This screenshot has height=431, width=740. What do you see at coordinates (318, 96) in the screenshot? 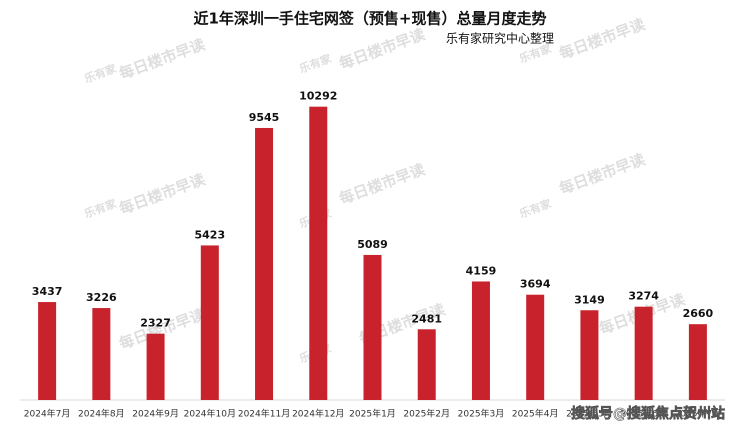
I see `value-label: 10292` at bounding box center [318, 96].